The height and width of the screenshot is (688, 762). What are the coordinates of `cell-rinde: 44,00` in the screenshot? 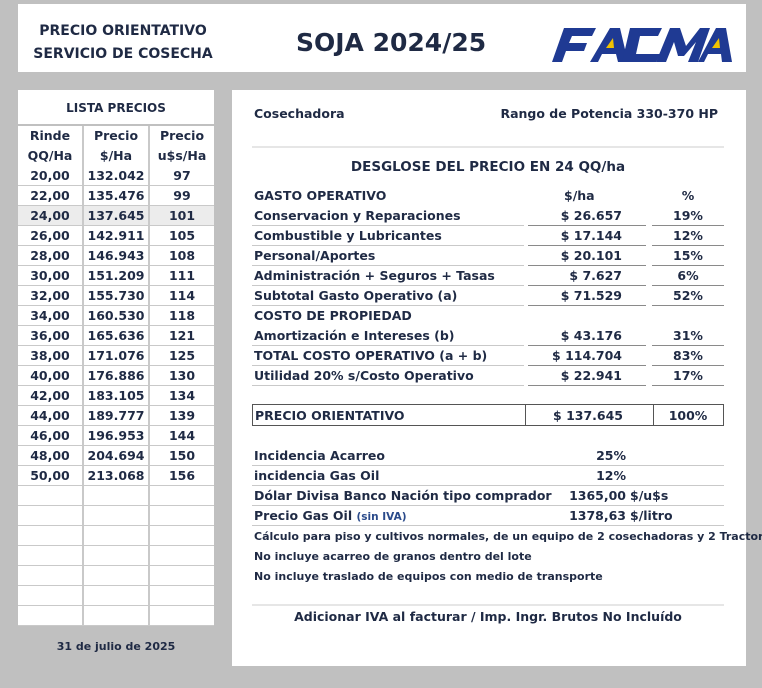 It's located at (50, 415).